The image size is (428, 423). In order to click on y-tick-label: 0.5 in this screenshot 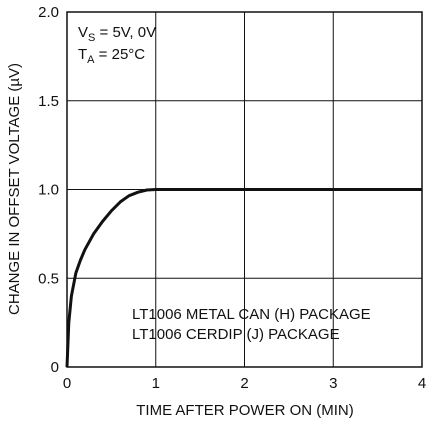, I will do `click(48, 278)`.